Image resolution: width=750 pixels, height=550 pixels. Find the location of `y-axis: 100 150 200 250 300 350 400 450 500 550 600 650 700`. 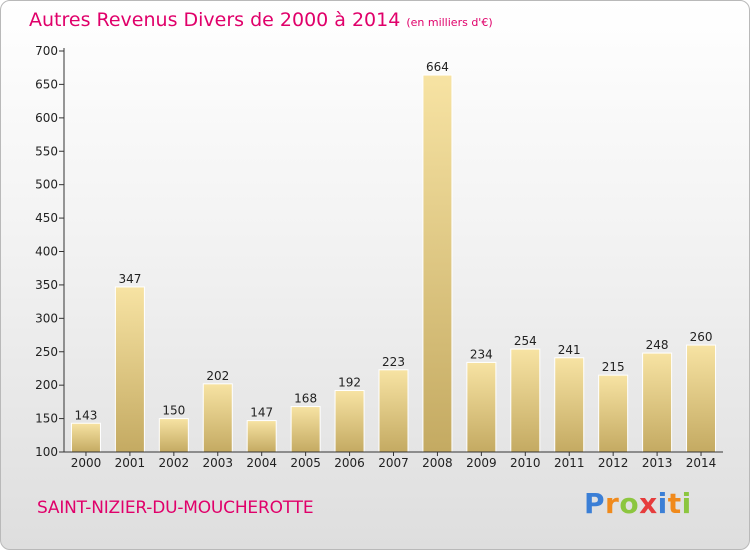

y-axis: 100 150 200 250 300 350 400 450 500 550 600 650 700 is located at coordinates (50, 251).